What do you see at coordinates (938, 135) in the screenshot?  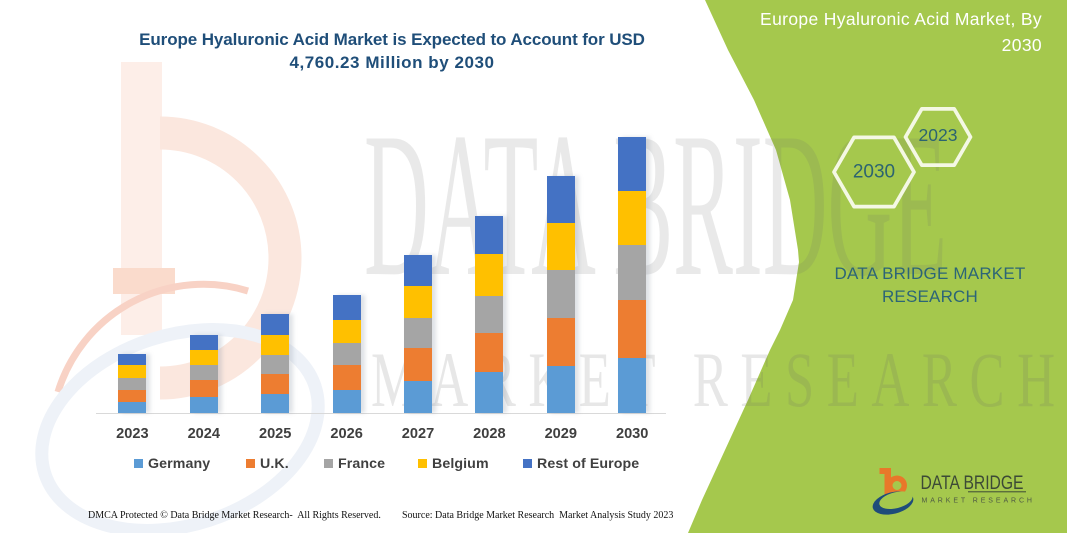 I see `svg-text: 2023` at bounding box center [938, 135].